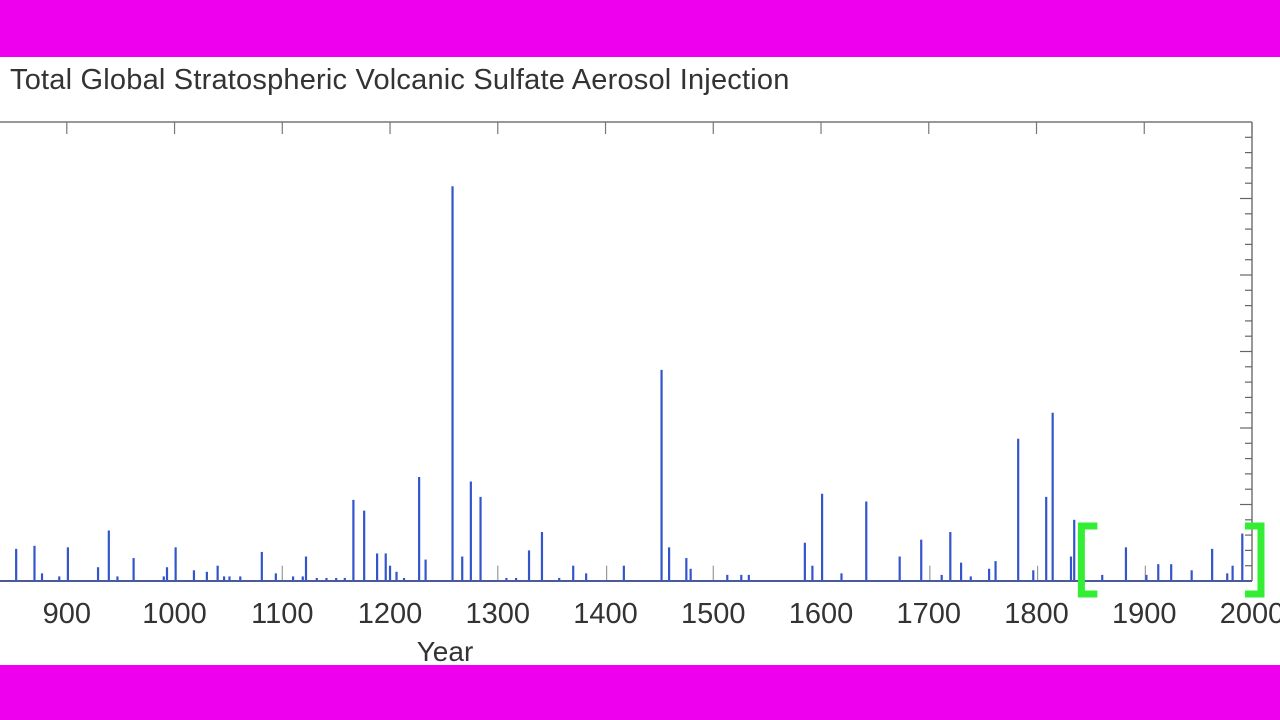 The height and width of the screenshot is (720, 1280). What do you see at coordinates (1255, 560) in the screenshot?
I see `highlight-bracket-right` at bounding box center [1255, 560].